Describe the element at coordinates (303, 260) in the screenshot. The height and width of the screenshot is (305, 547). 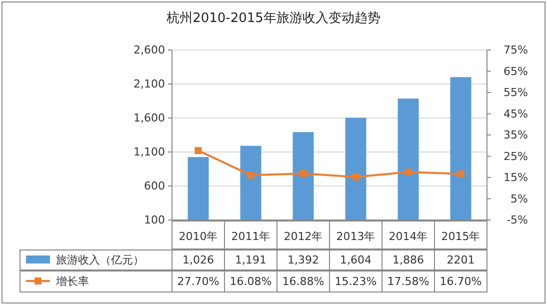
I see `data-label: 1,392` at that location.